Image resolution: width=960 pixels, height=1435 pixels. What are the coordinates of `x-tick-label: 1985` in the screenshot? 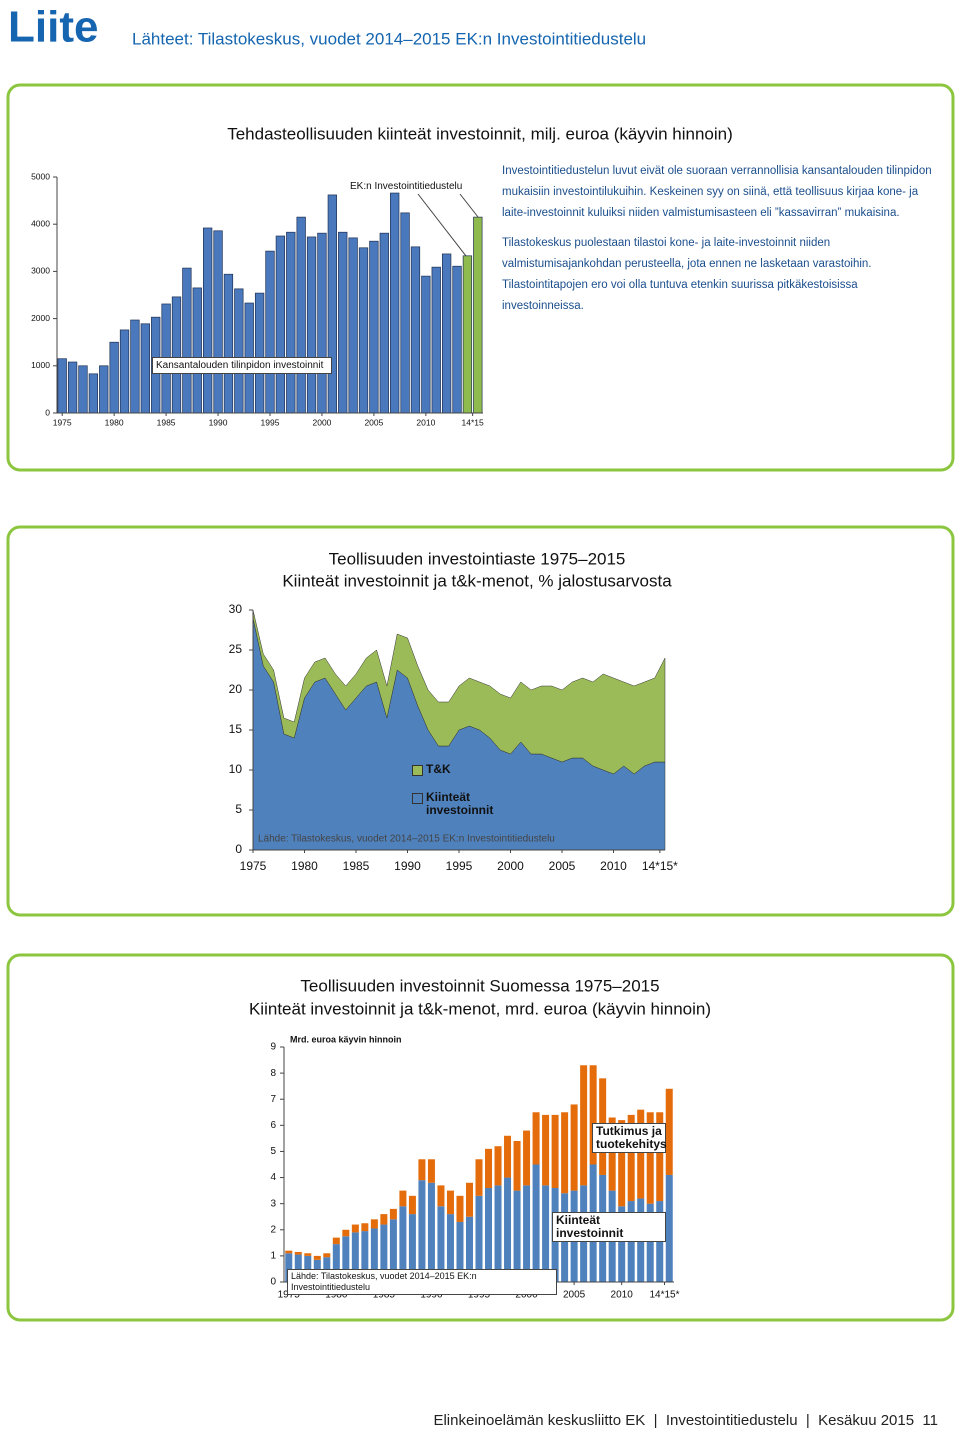 It's located at (166, 422).